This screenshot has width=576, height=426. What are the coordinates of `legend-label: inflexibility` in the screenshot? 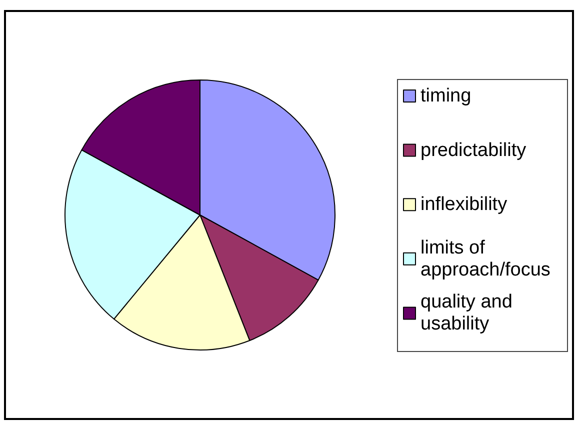 It's located at (464, 205).